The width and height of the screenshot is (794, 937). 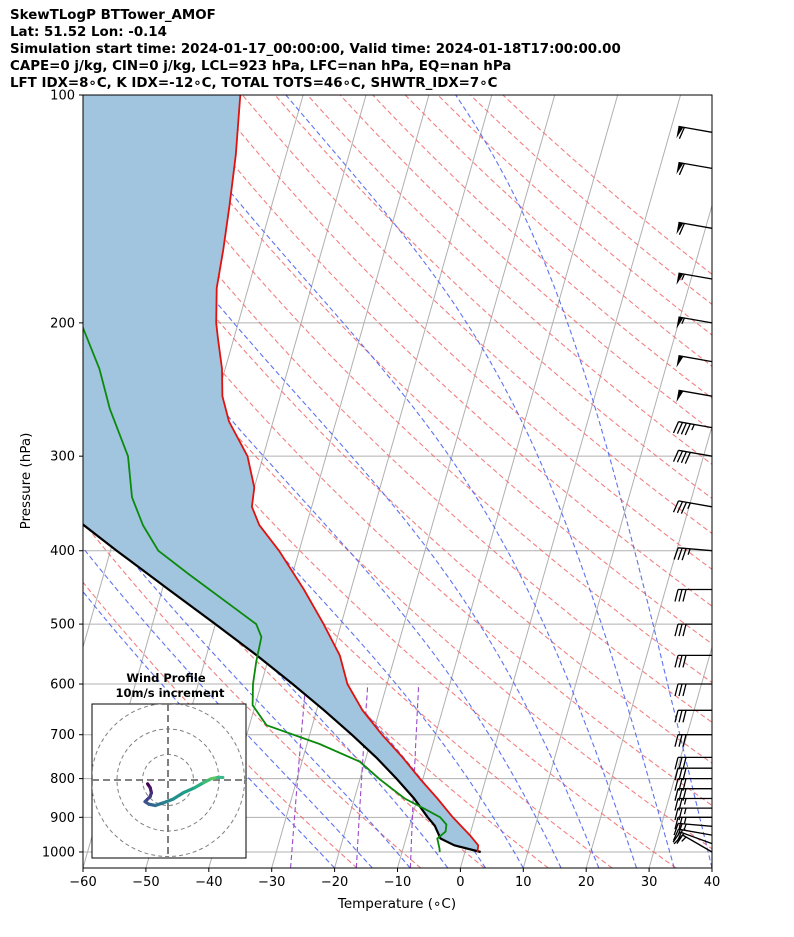 I want to click on y-tick-label: 300, so click(x=62, y=457).